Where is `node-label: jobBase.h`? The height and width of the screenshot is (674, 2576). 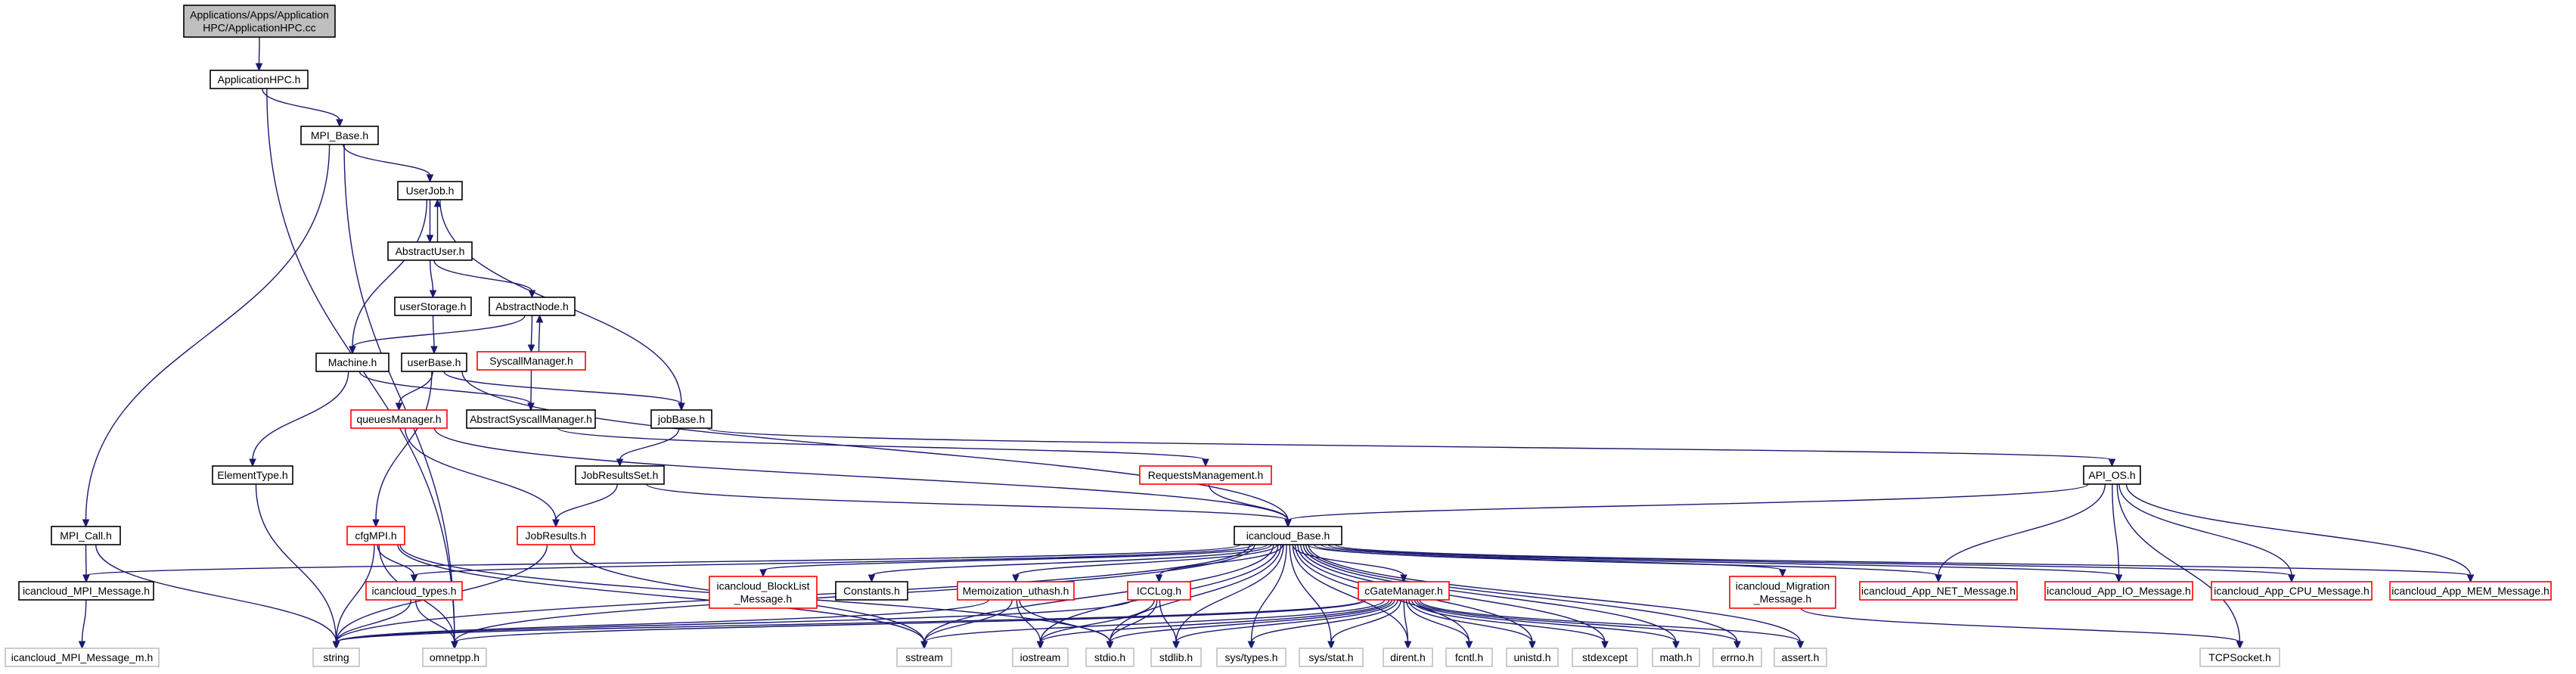
node-label: jobBase.h is located at coordinates (681, 419).